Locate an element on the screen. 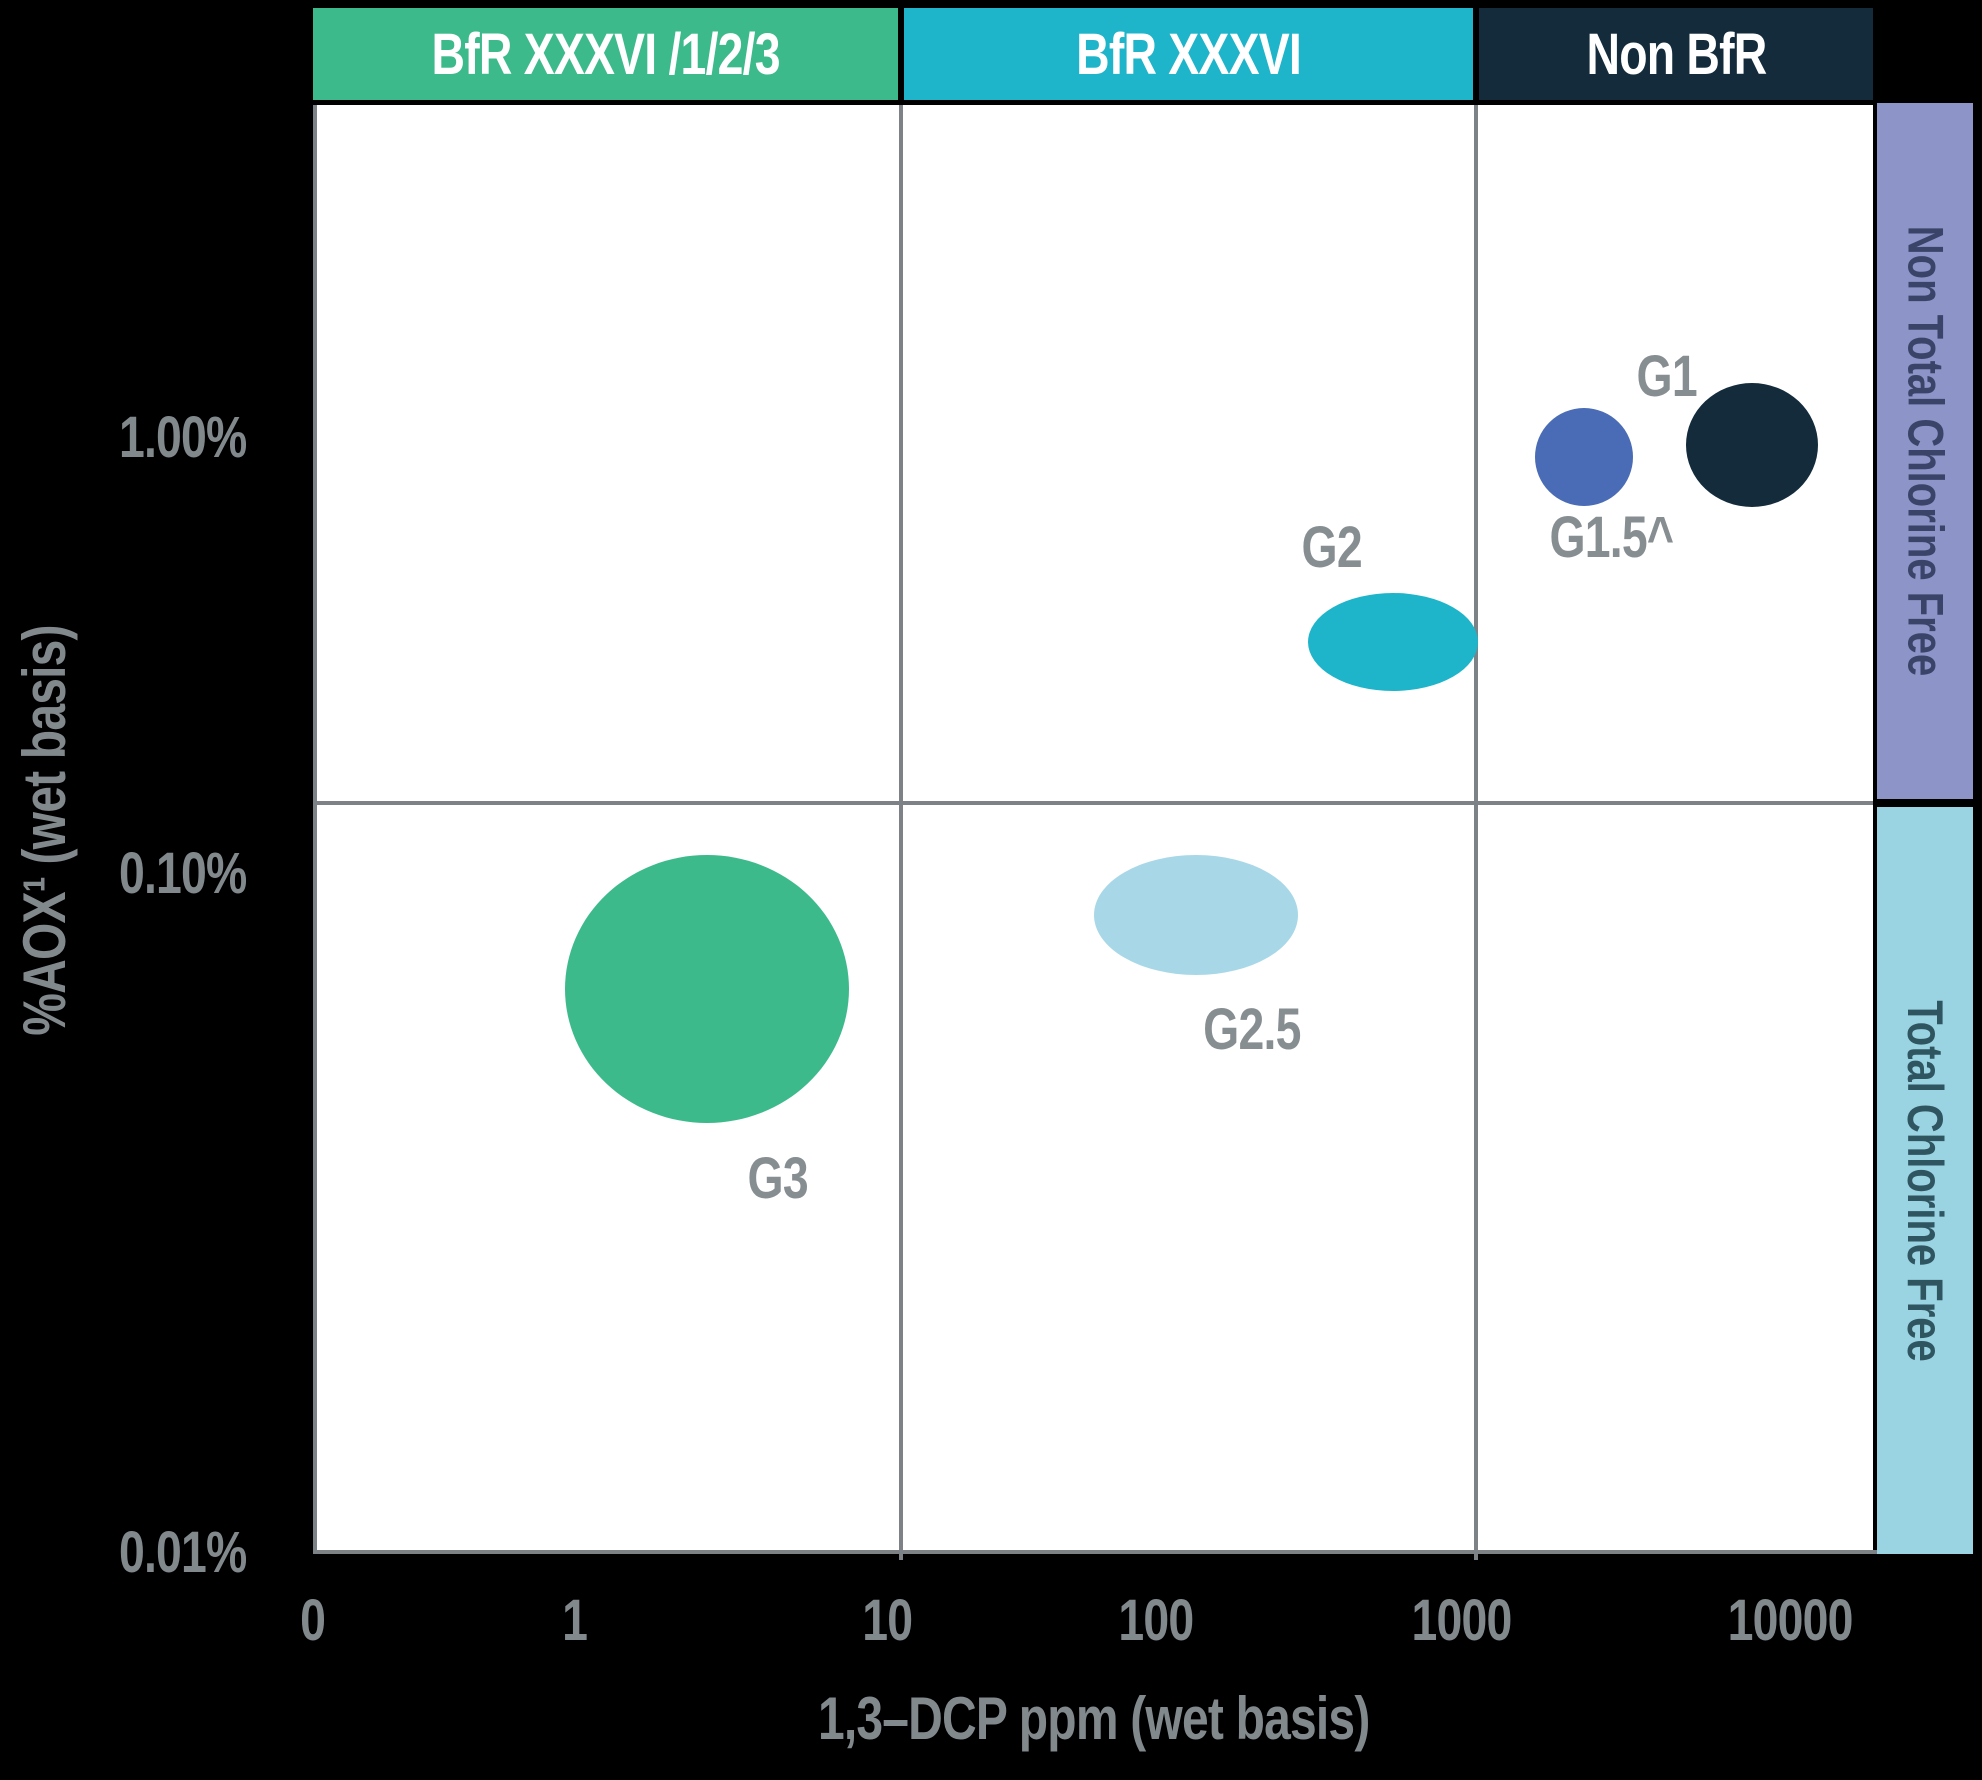 The width and height of the screenshot is (1982, 1780). bubble-g2 is located at coordinates (1393, 642).